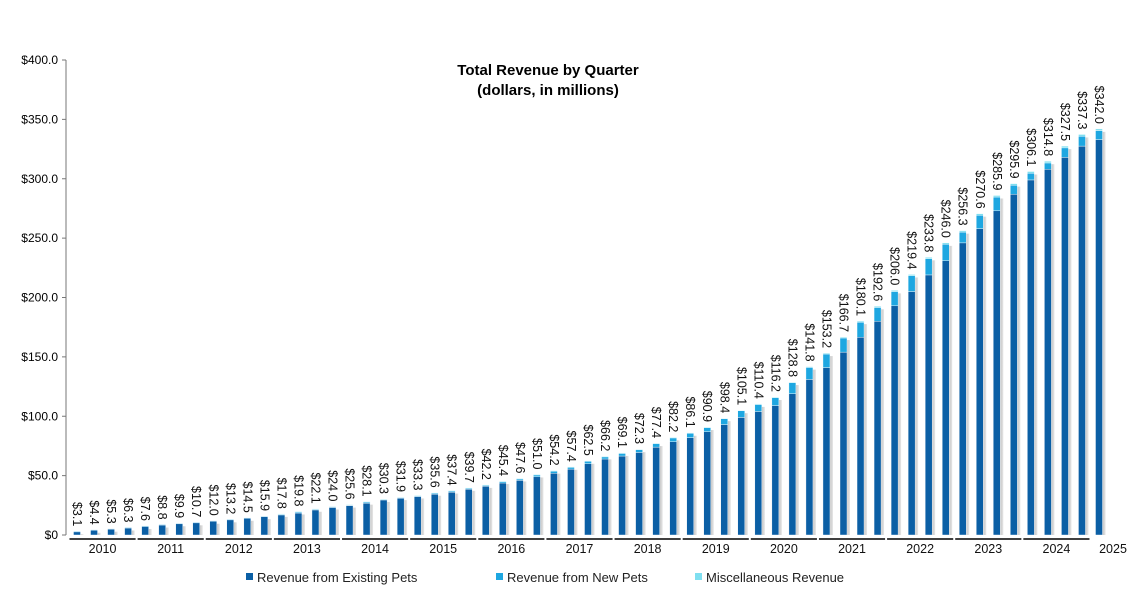 The image size is (1138, 592). What do you see at coordinates (929, 233) in the screenshot?
I see `data-label: $233.8` at bounding box center [929, 233].